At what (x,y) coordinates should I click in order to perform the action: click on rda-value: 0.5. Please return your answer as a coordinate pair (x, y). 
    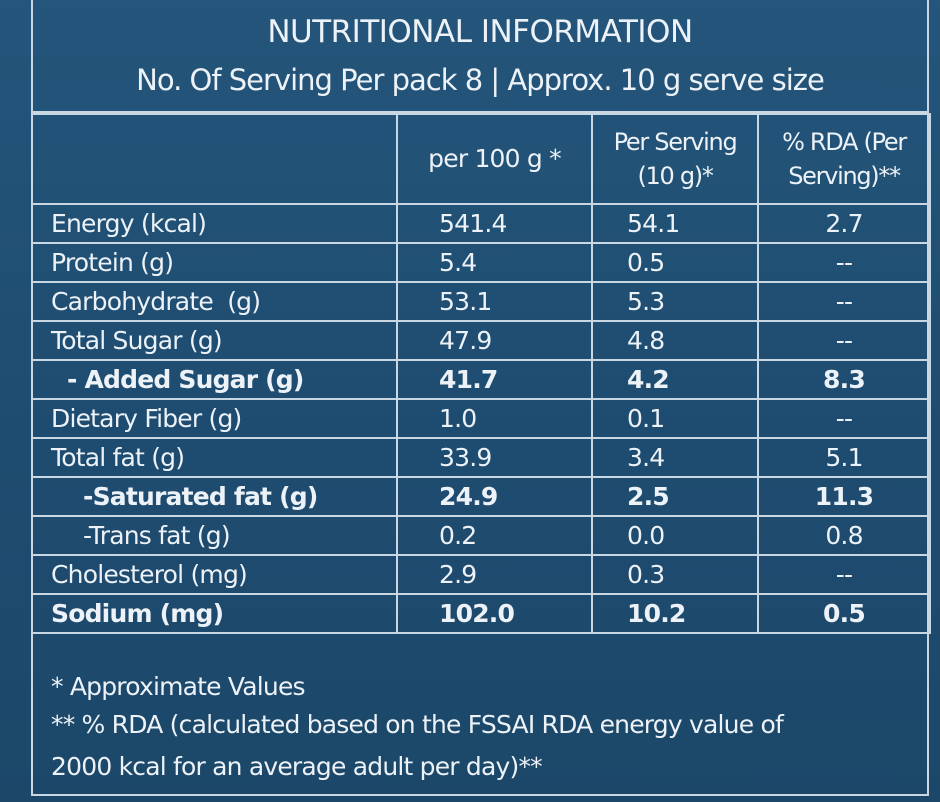
    Looking at the image, I should click on (844, 613).